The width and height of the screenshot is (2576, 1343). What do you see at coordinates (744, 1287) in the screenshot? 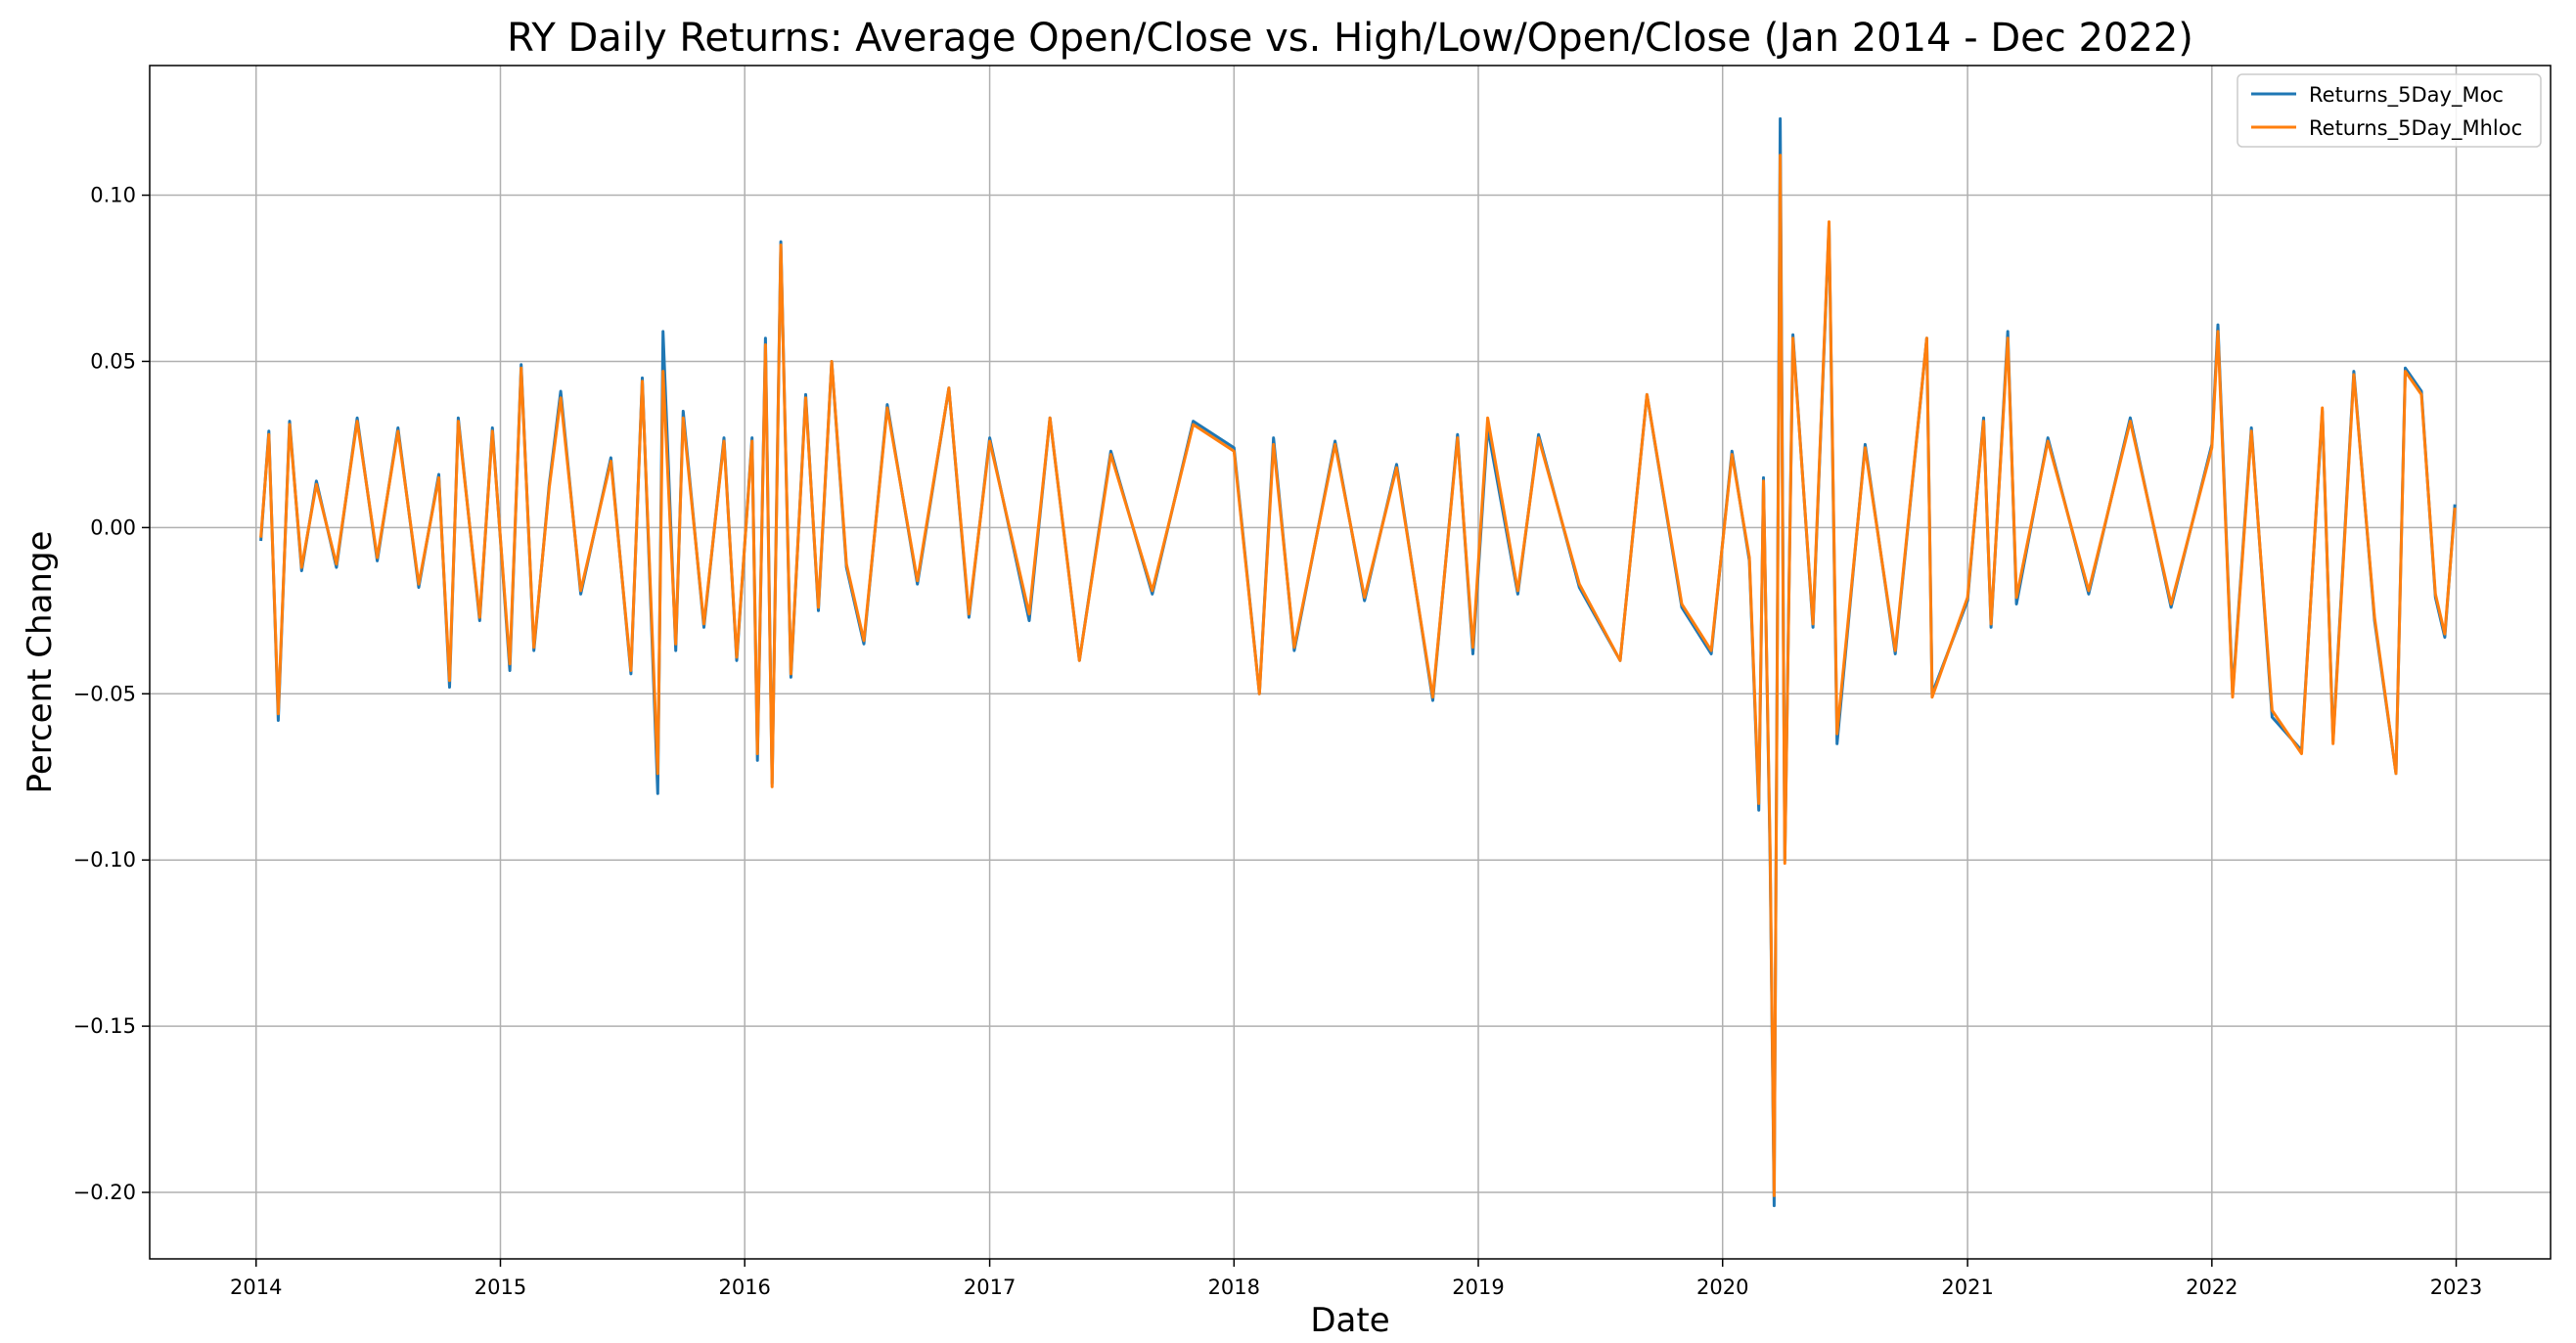
I see `x-tick-label: 2016` at bounding box center [744, 1287].